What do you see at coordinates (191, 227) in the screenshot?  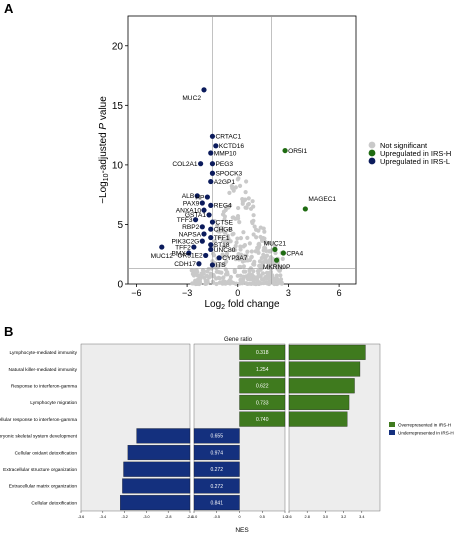 I see `gene-label-rbp2: RBP2` at bounding box center [191, 227].